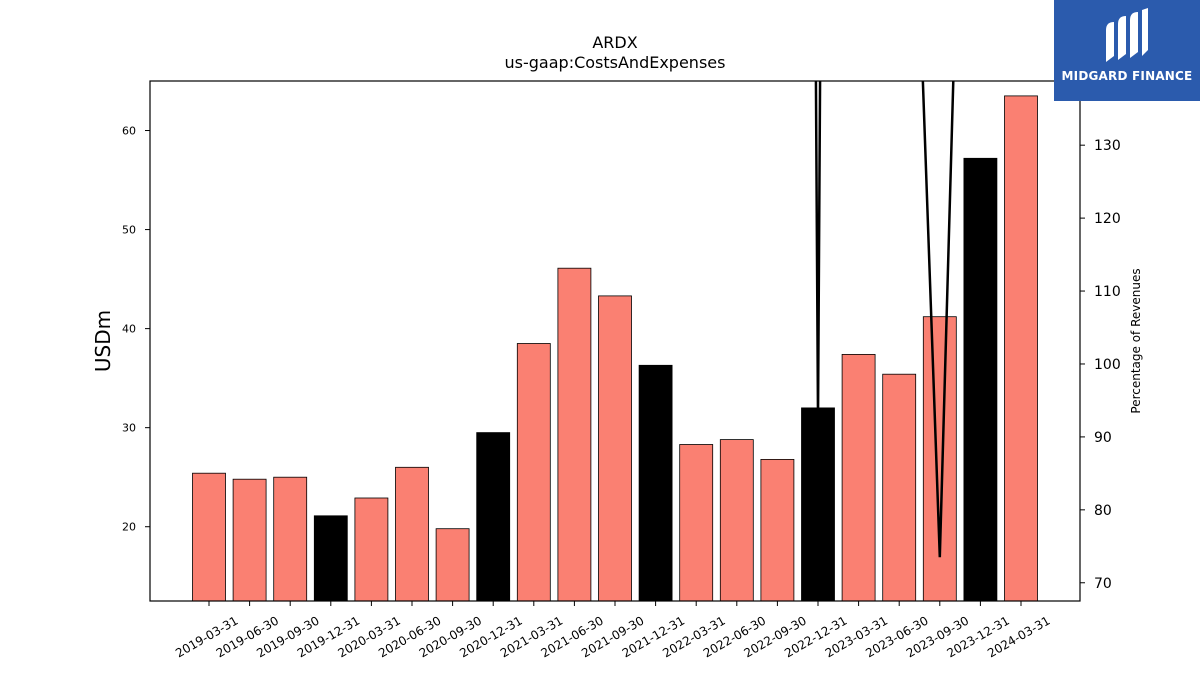 Image resolution: width=1200 pixels, height=675 pixels. What do you see at coordinates (1127, 35) in the screenshot?
I see `logo-mark-icon` at bounding box center [1127, 35].